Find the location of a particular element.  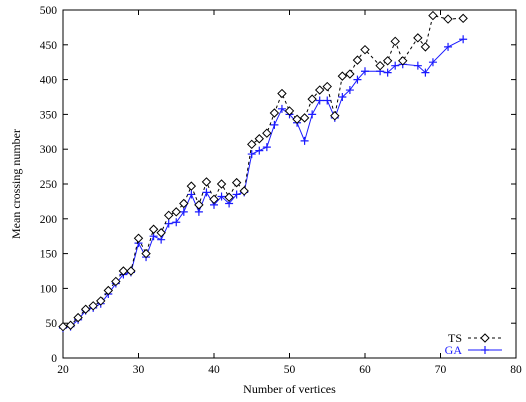

y-tick-label: 200 is located at coordinates (49, 220).